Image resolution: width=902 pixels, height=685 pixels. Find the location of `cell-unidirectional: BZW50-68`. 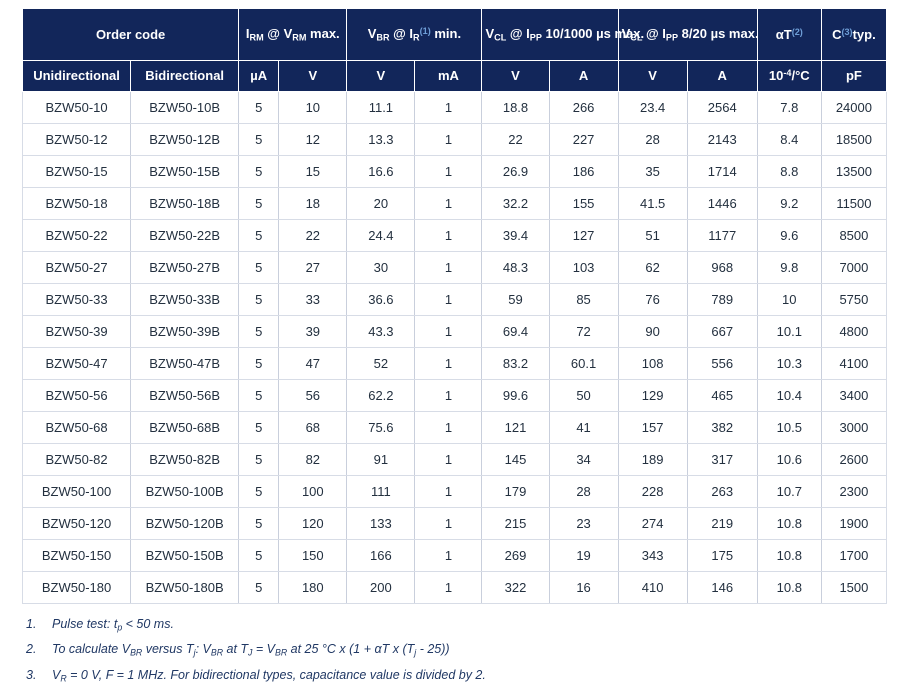

cell-unidirectional: BZW50-68 is located at coordinates (76, 427).